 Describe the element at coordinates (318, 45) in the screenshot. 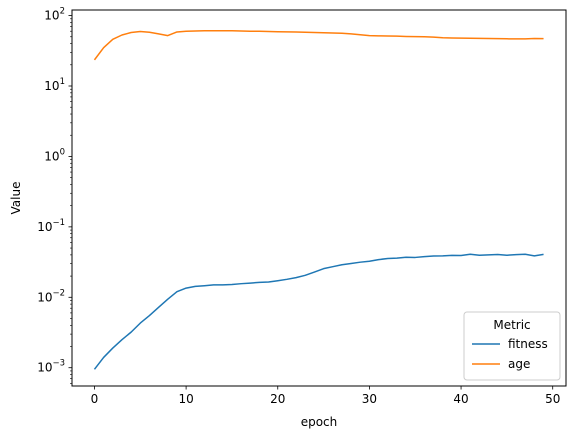

I see `series-line-age` at that location.